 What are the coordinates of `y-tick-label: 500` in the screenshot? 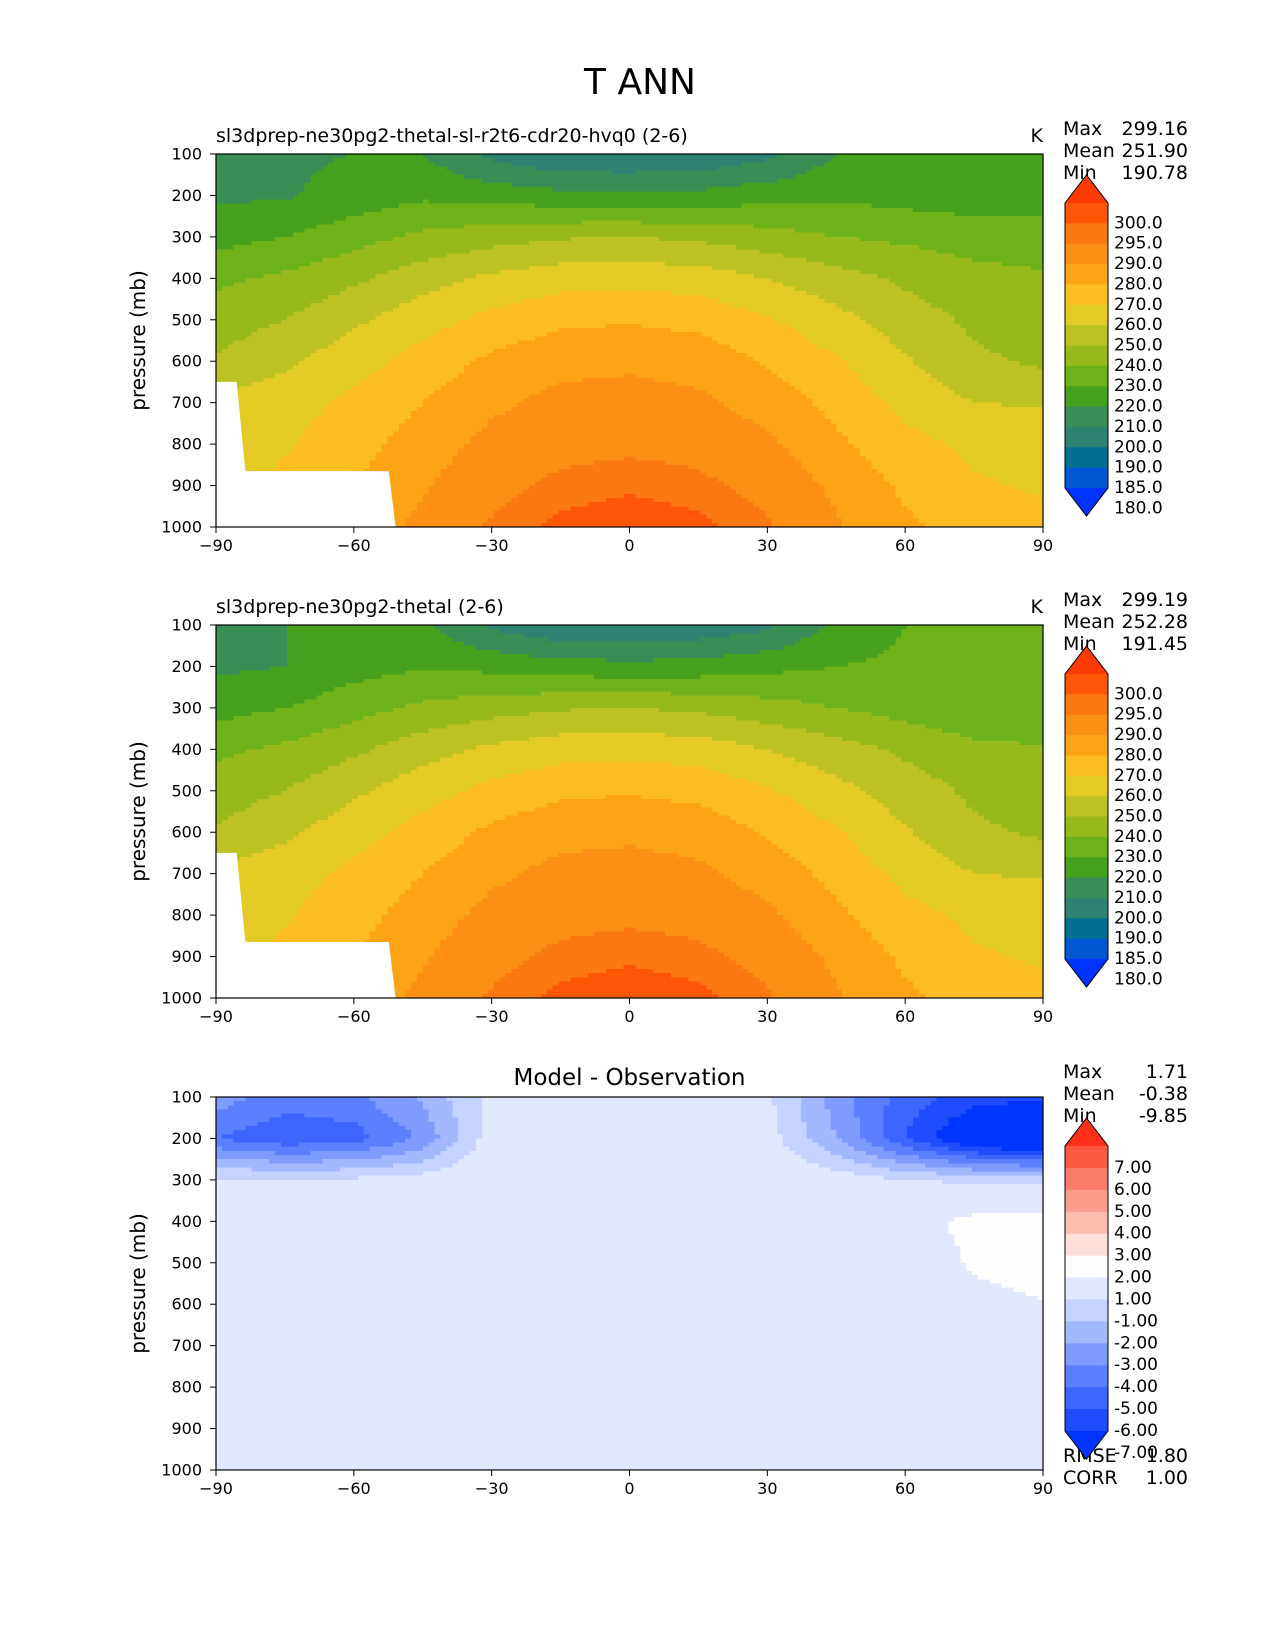 It's located at (186, 1262).